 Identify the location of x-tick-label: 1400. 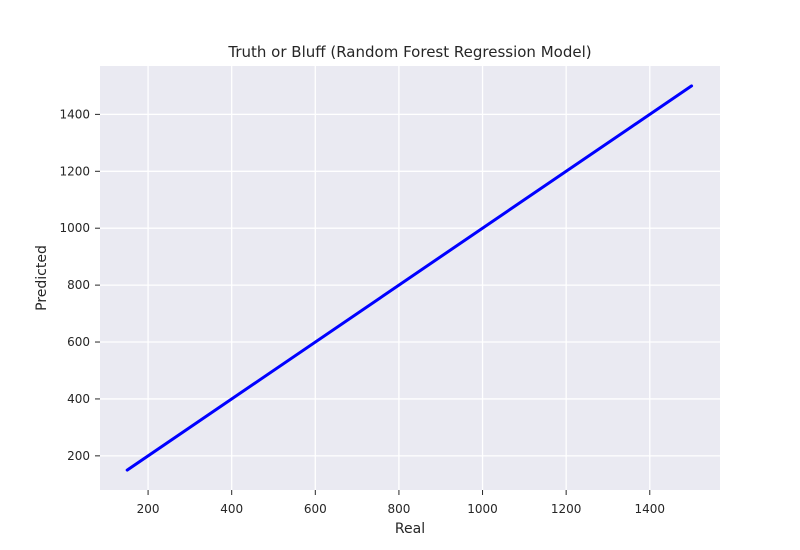
(649, 509).